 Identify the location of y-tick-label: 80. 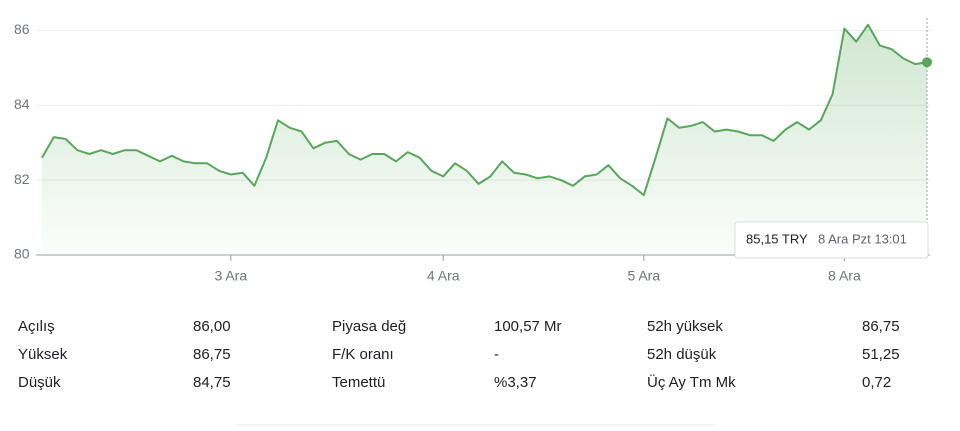
(22, 254).